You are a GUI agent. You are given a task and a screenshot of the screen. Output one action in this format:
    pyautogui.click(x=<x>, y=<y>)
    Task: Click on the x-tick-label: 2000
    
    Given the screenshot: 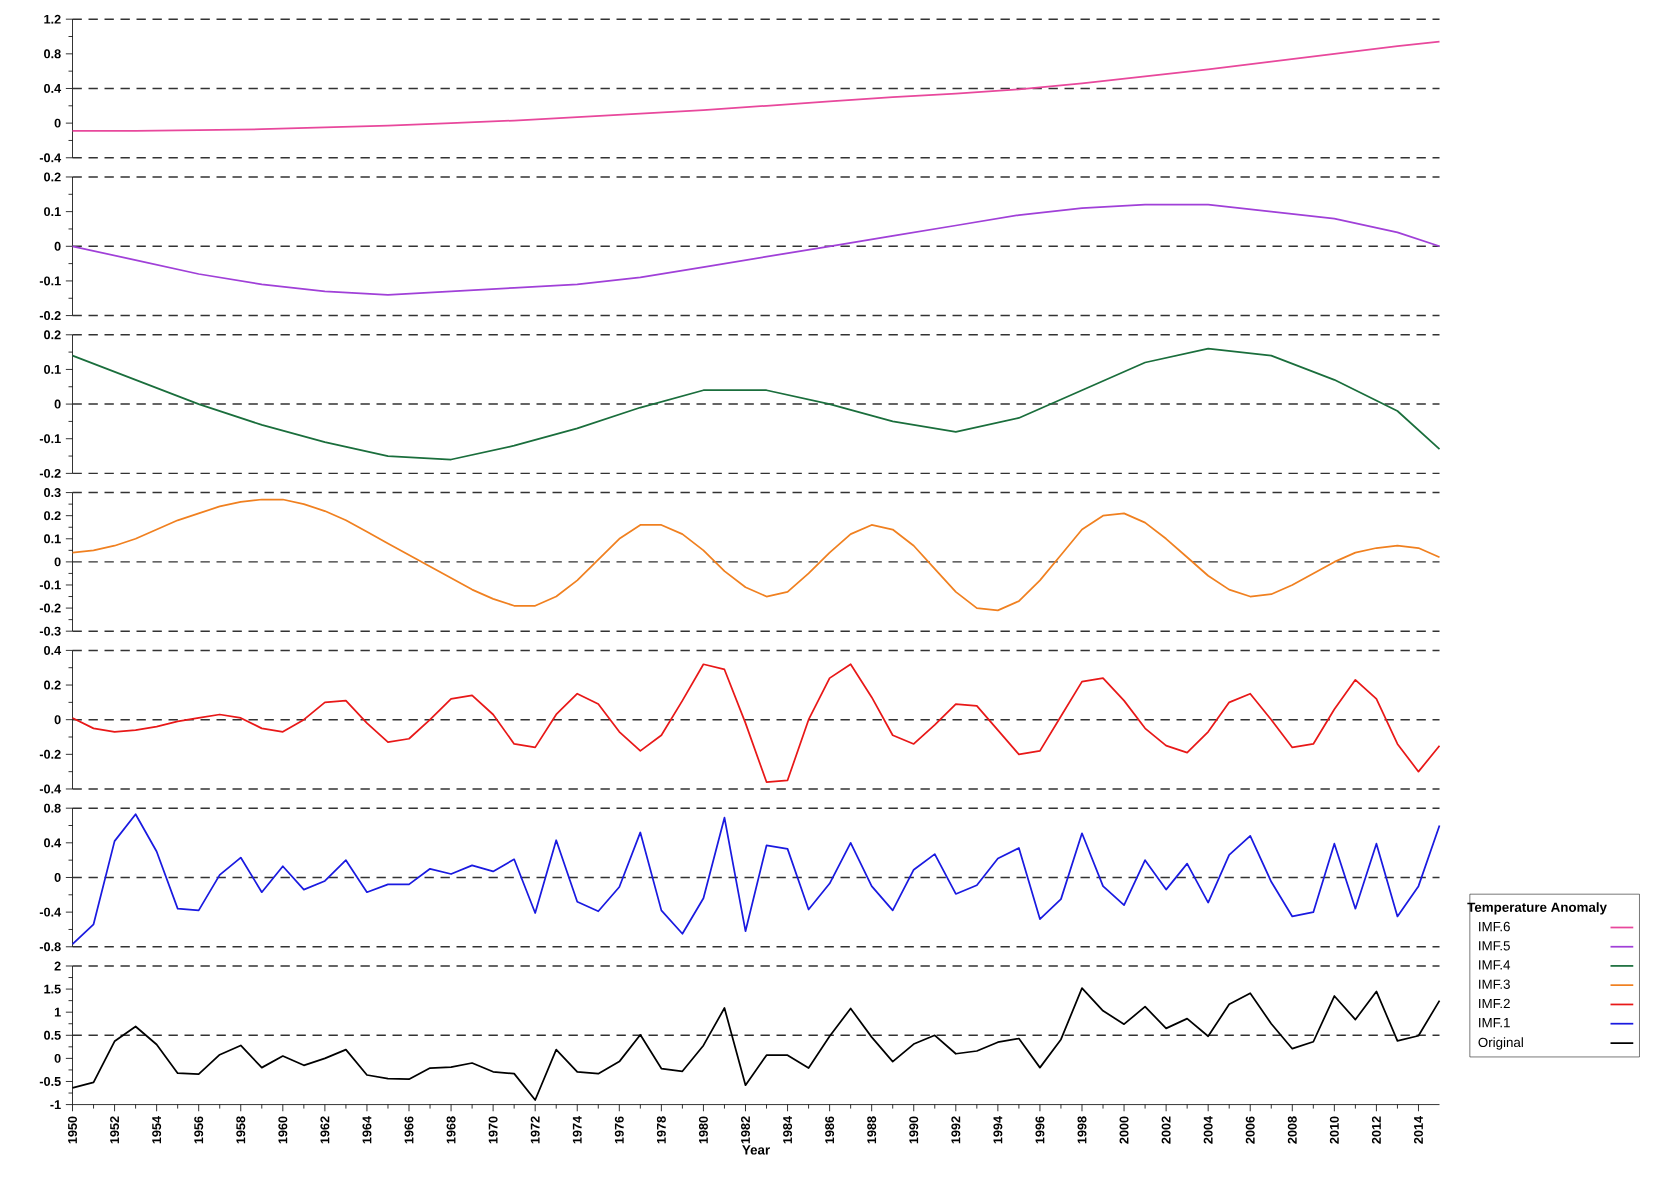 What is the action you would take?
    pyautogui.click(x=1124, y=1130)
    